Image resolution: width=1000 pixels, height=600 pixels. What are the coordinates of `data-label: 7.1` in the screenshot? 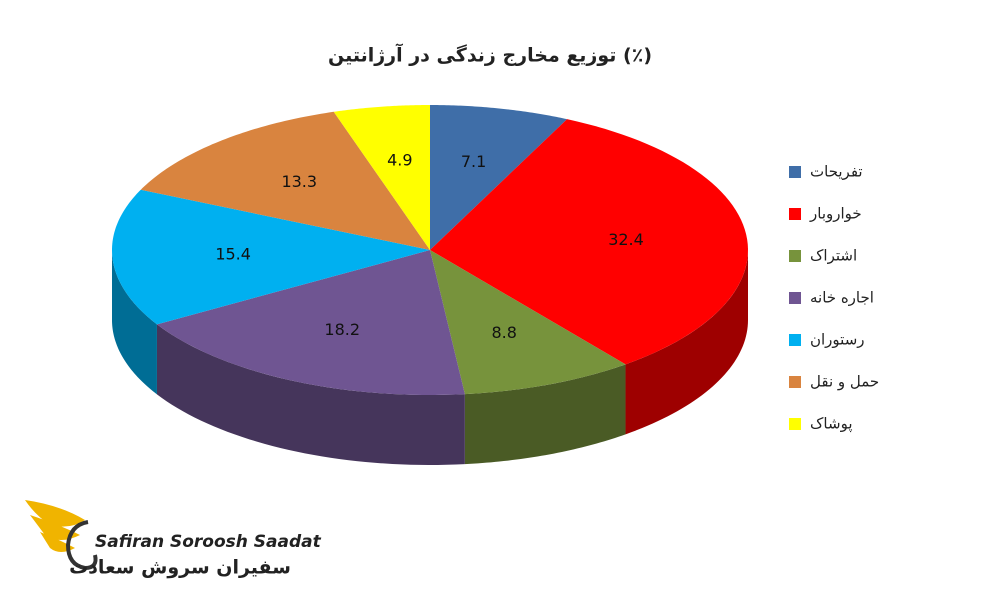 It's located at (473, 161).